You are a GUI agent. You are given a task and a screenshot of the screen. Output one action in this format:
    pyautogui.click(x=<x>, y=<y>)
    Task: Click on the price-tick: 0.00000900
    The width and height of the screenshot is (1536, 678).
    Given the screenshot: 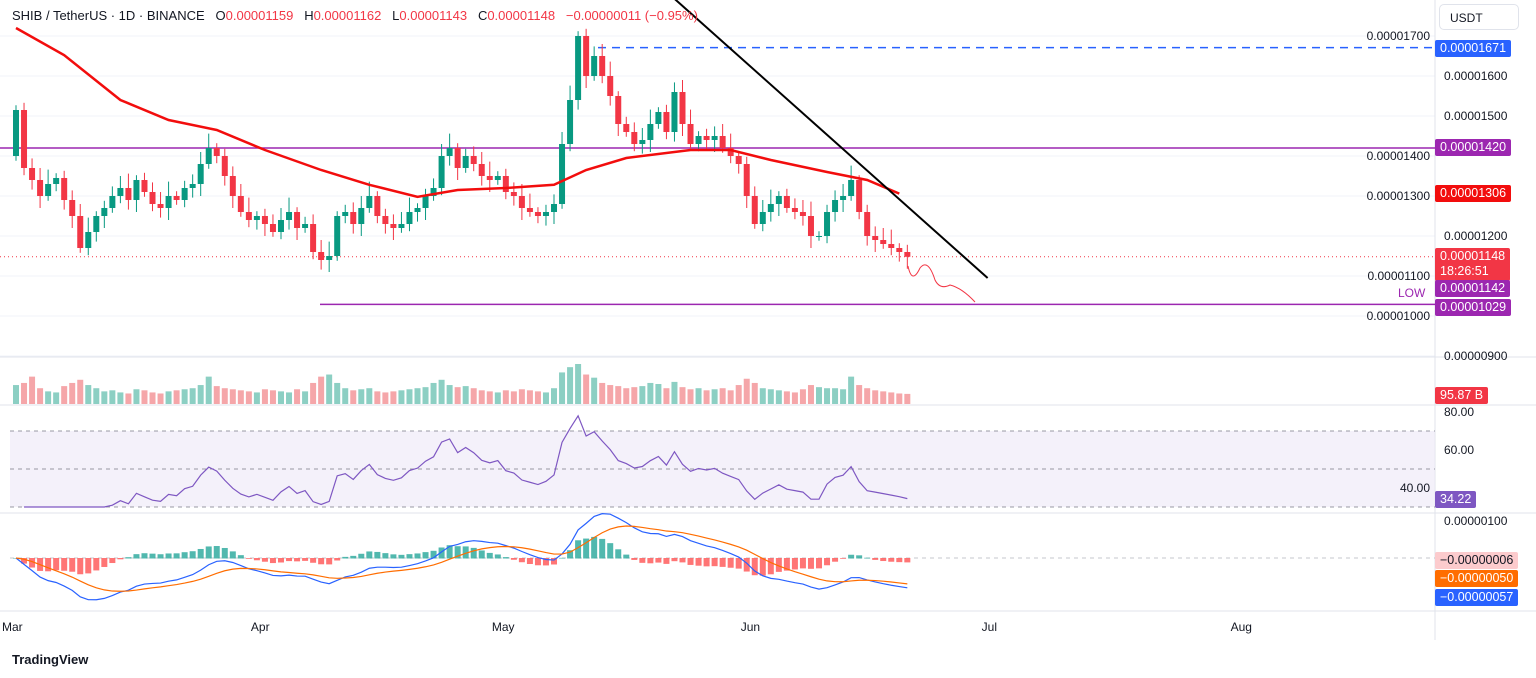 What is the action you would take?
    pyautogui.click(x=1476, y=356)
    